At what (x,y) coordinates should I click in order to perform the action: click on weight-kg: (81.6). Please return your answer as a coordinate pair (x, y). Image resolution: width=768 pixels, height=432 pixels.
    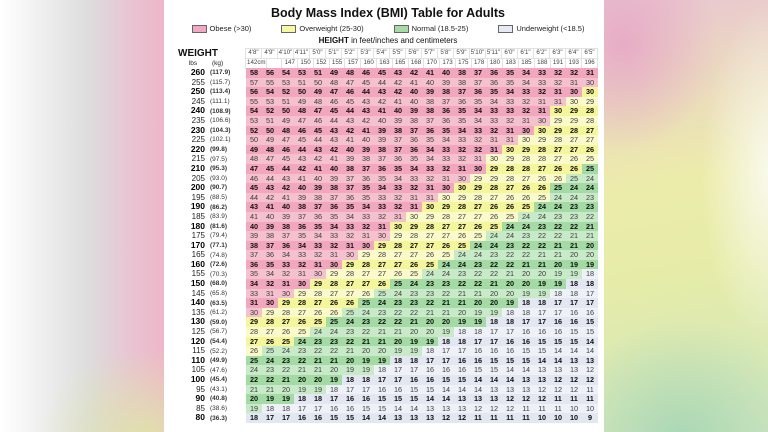
    Looking at the image, I should click on (218, 226).